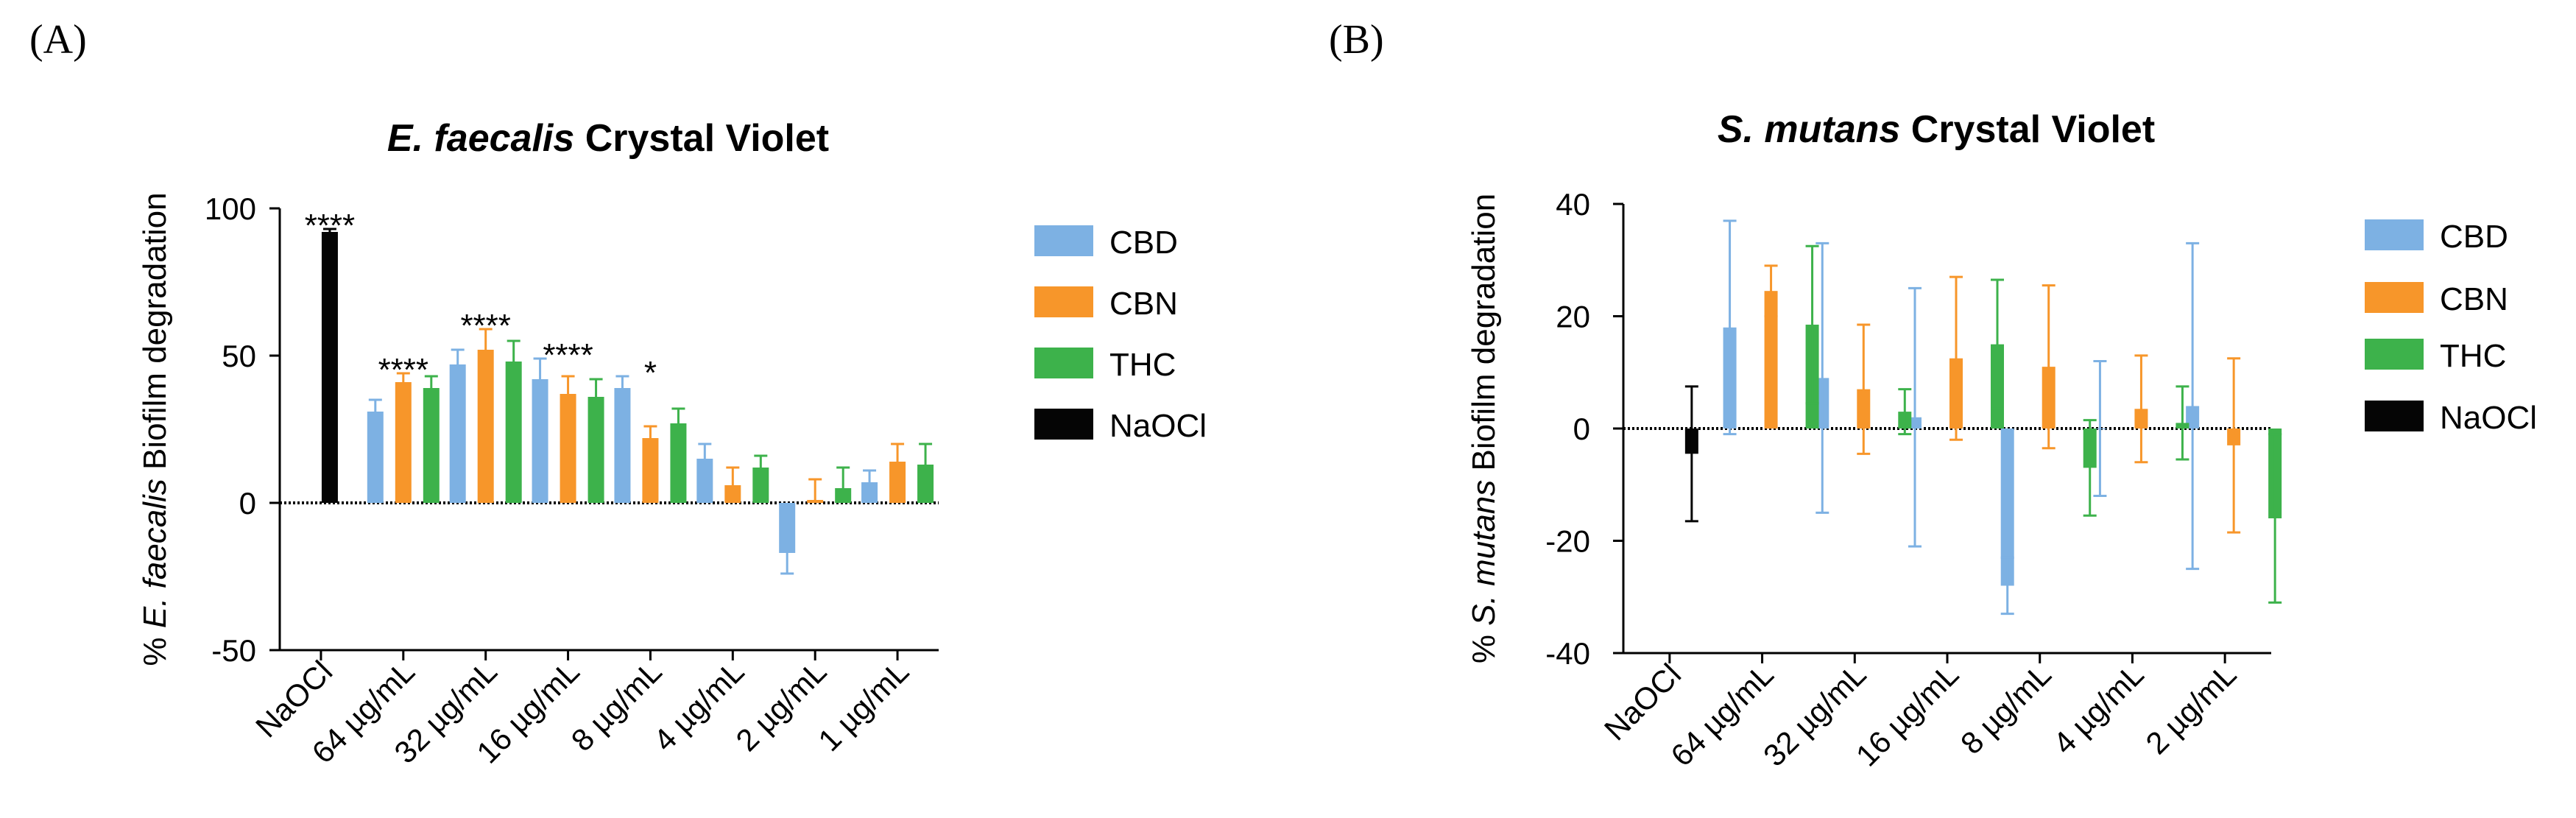  I want to click on y-tick-label: 20, so click(1573, 317).